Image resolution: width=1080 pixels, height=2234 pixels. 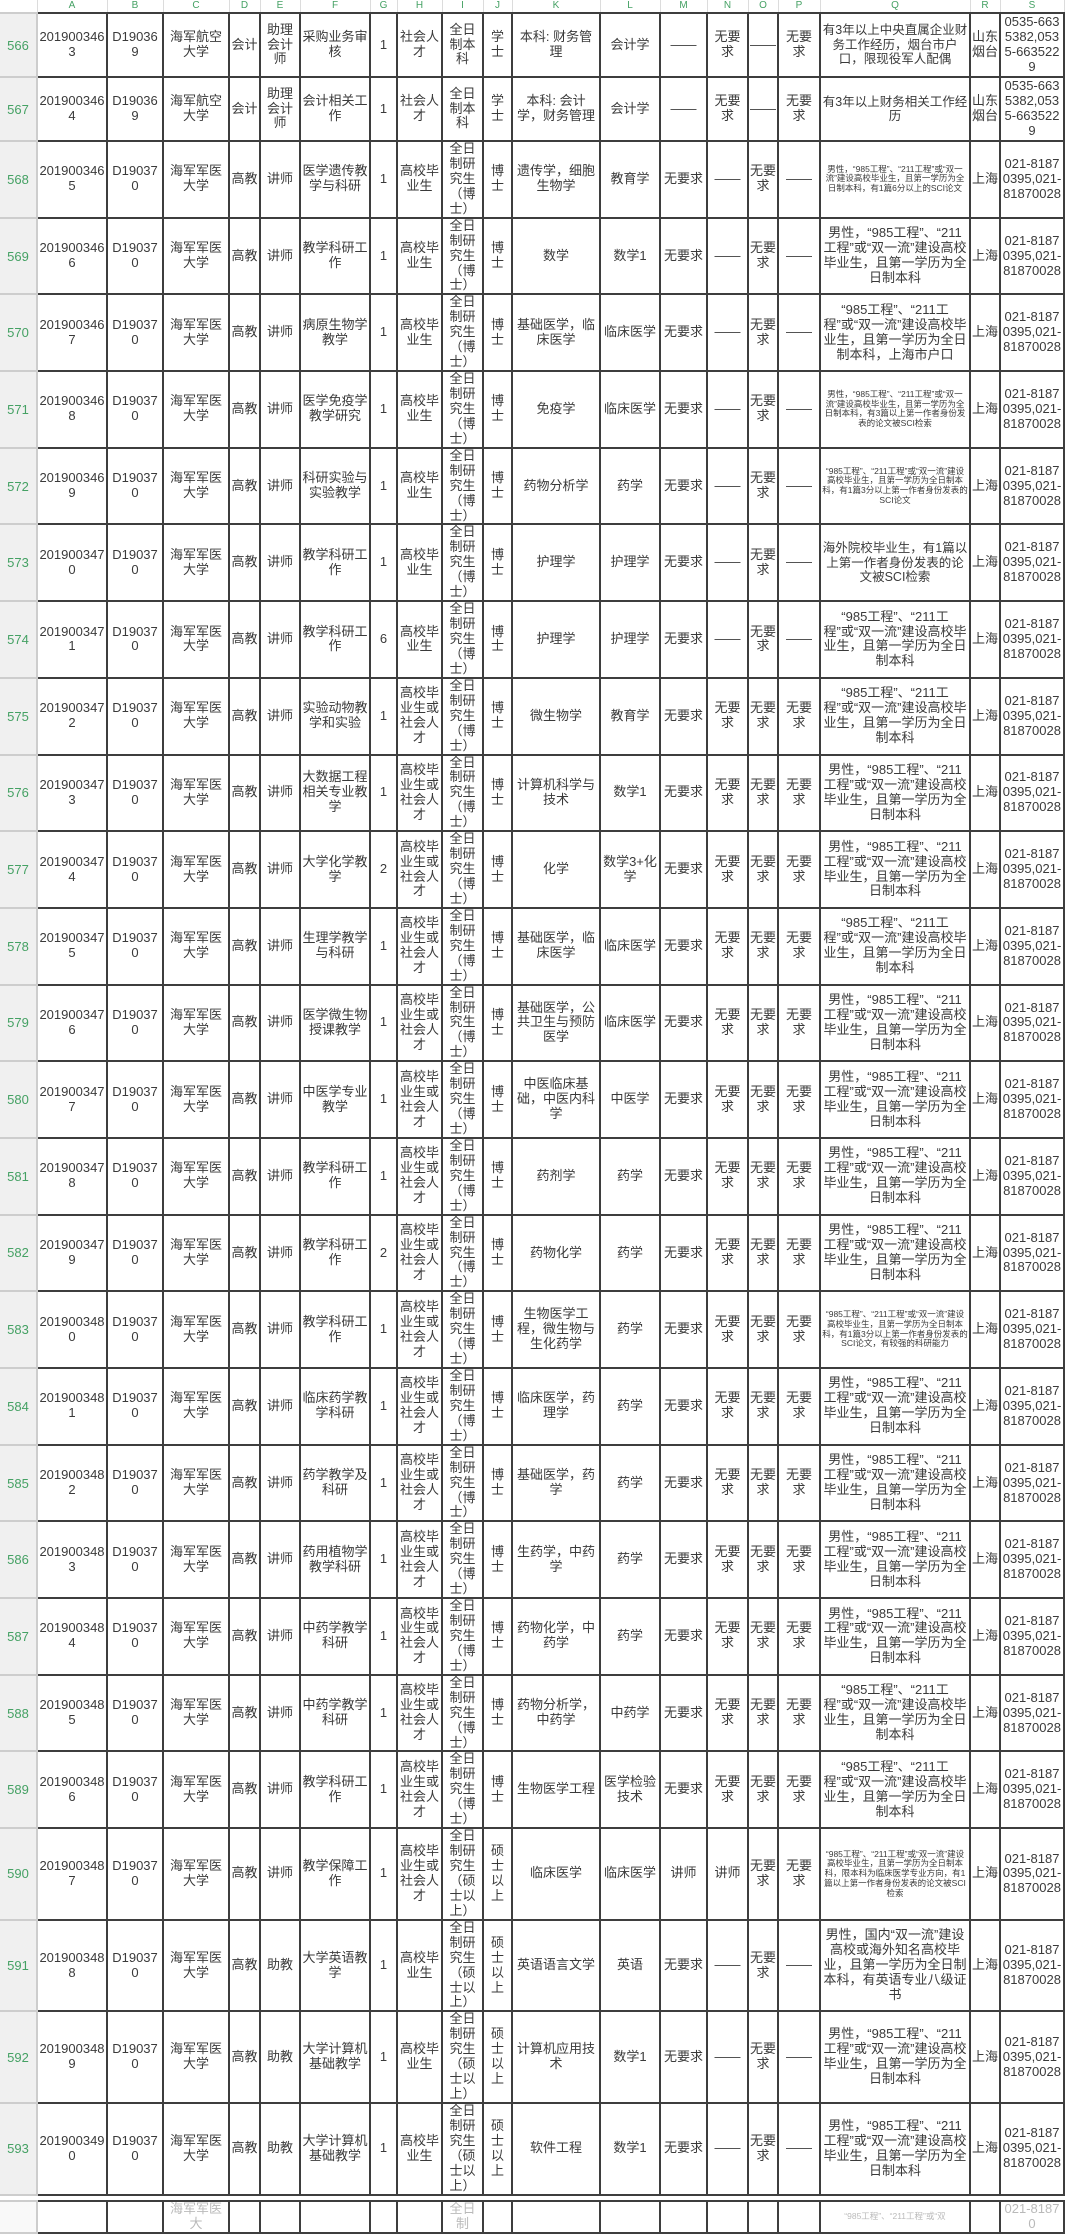 What do you see at coordinates (383, 1713) in the screenshot?
I see `cell-G588: 1` at bounding box center [383, 1713].